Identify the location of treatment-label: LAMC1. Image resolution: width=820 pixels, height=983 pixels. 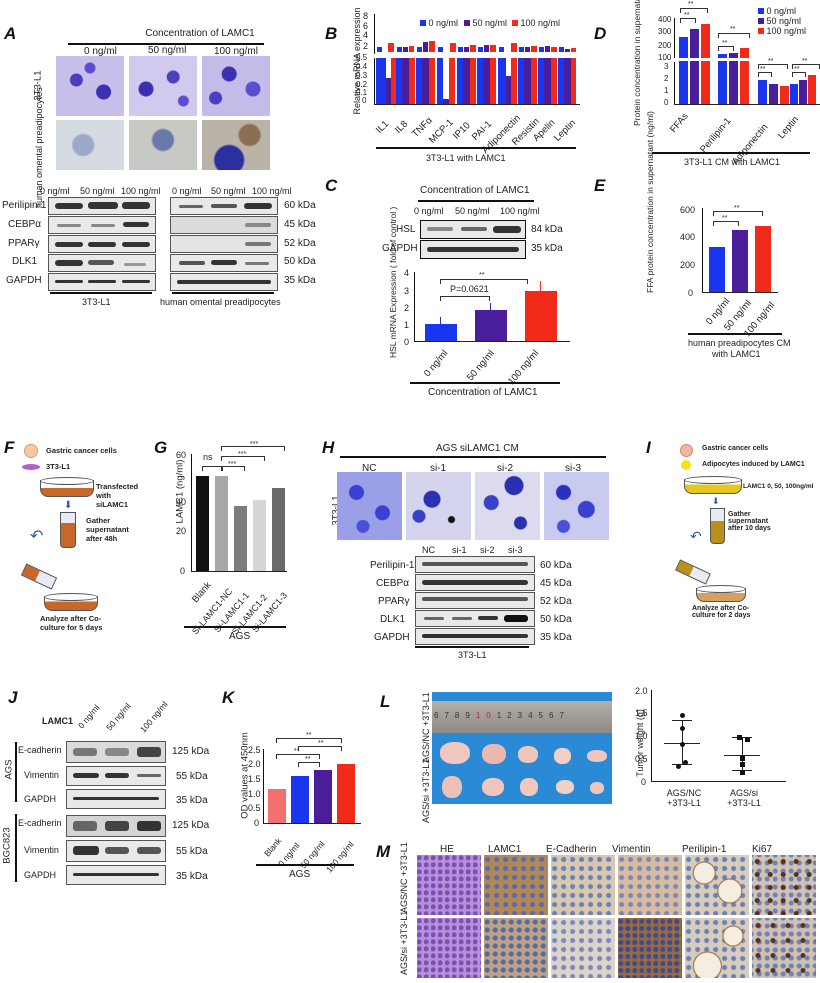
(57, 721).